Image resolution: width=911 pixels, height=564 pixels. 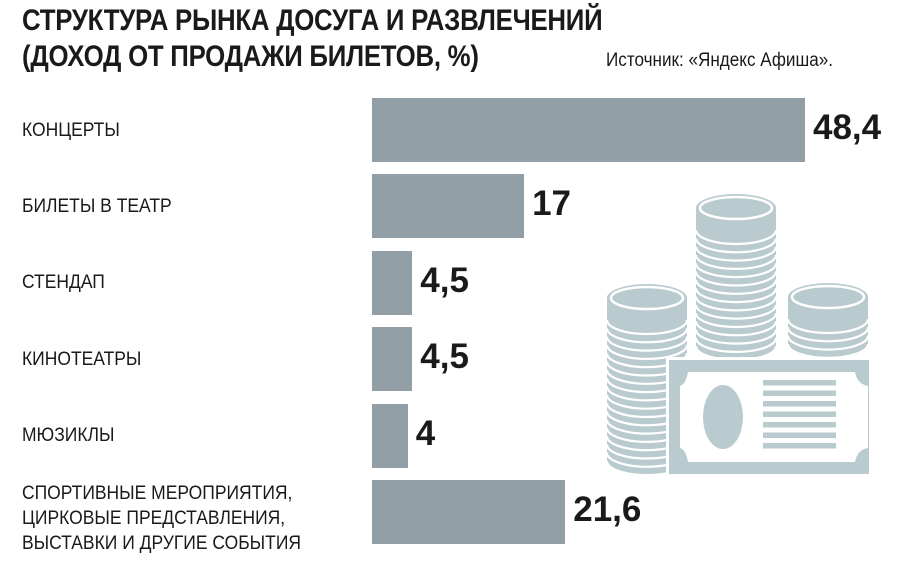 I want to click on category-label: СТЕНДАП, so click(x=63, y=283).